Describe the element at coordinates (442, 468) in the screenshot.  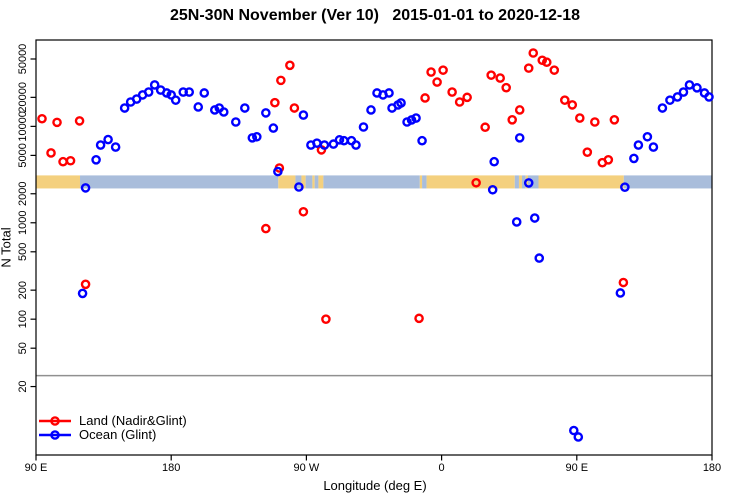
I see `x-tick-label: 0` at that location.